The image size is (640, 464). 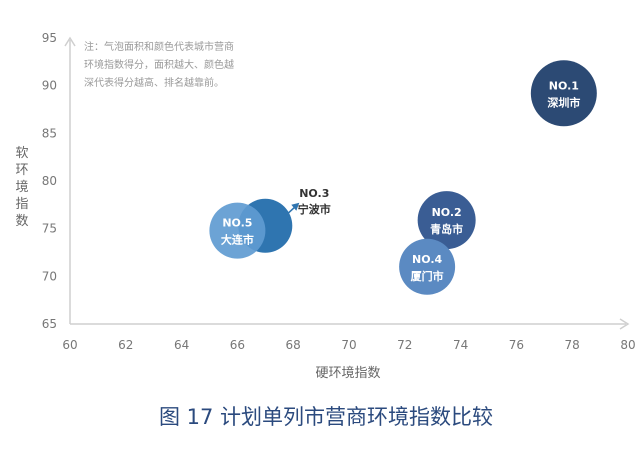 I want to click on x-tick-label: 68, so click(x=293, y=345).